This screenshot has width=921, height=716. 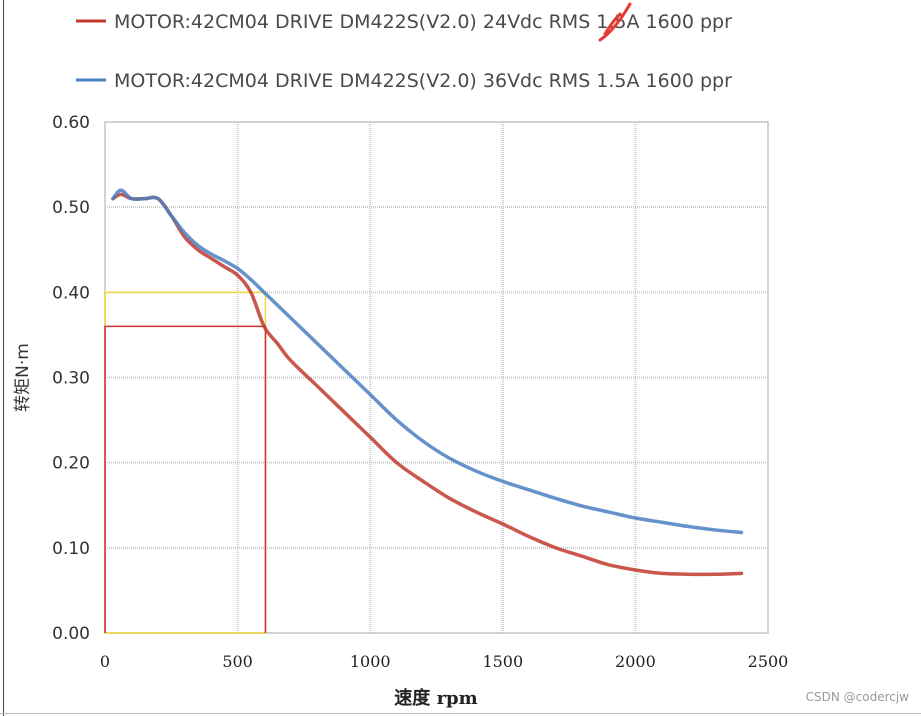 I want to click on y-tick-label: 0.60, so click(x=71, y=123).